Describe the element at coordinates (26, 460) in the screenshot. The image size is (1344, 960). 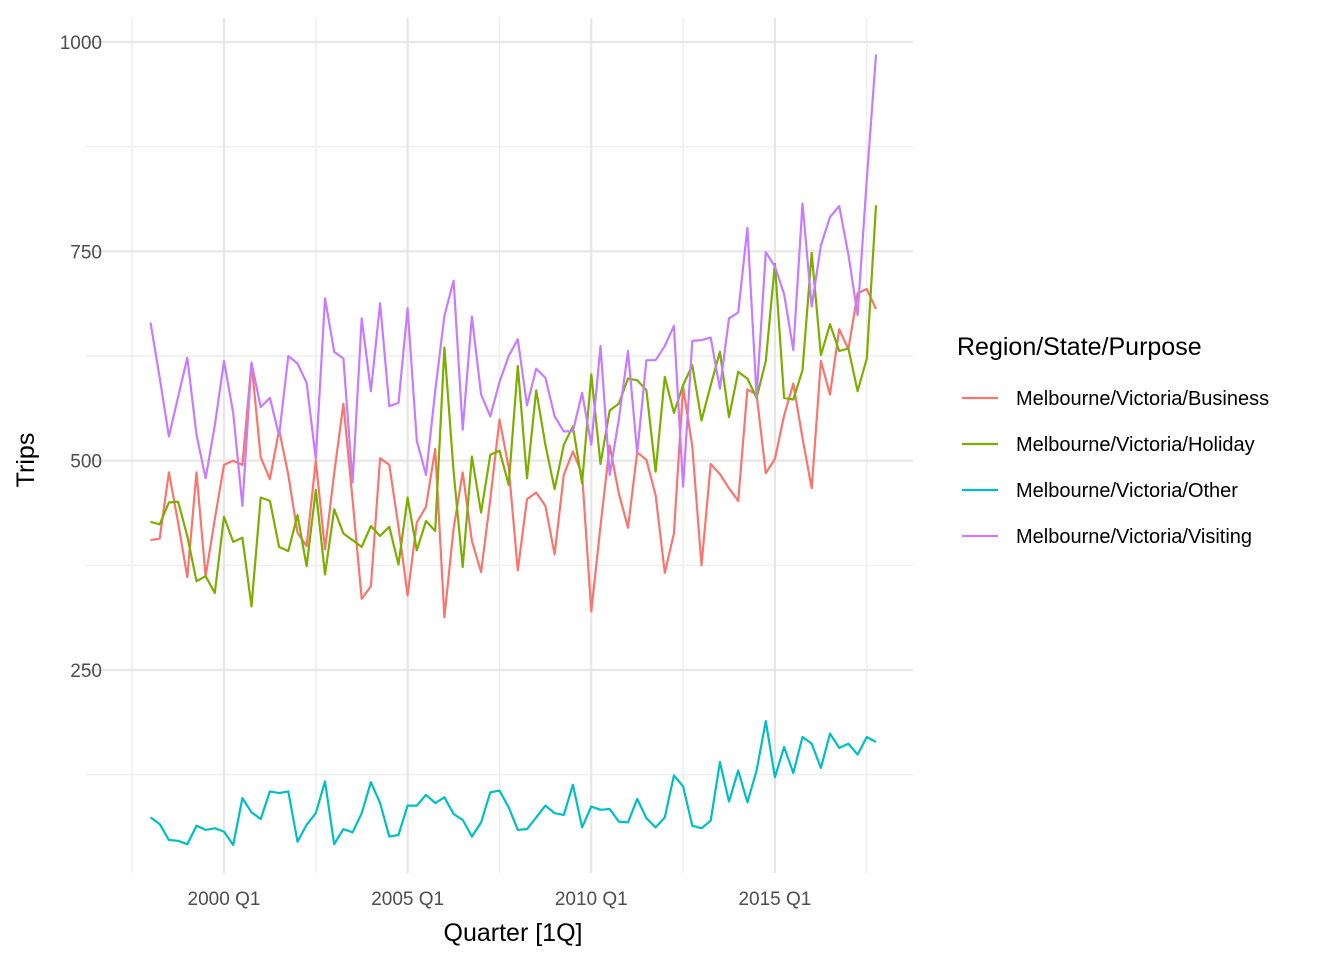
I see `y-axis-title: Trips` at that location.